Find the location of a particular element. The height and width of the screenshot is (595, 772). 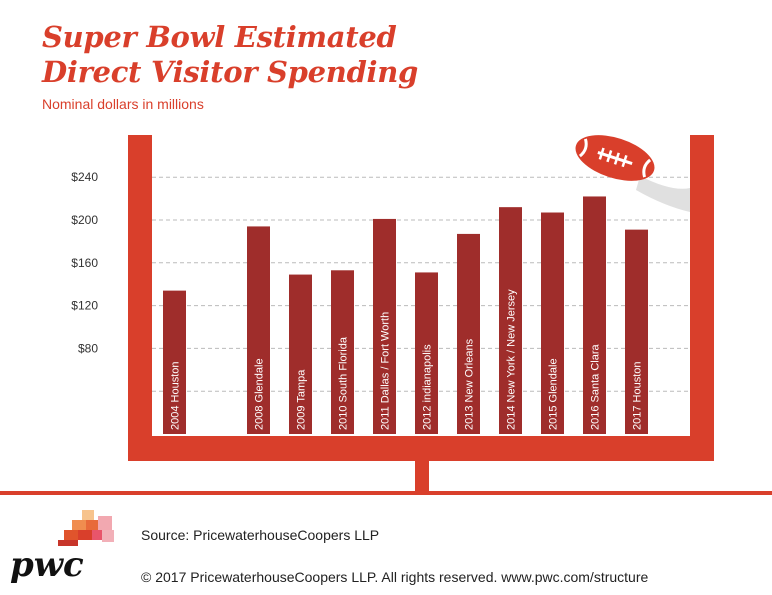

bar-label: 2004 Houston is located at coordinates (176, 396).